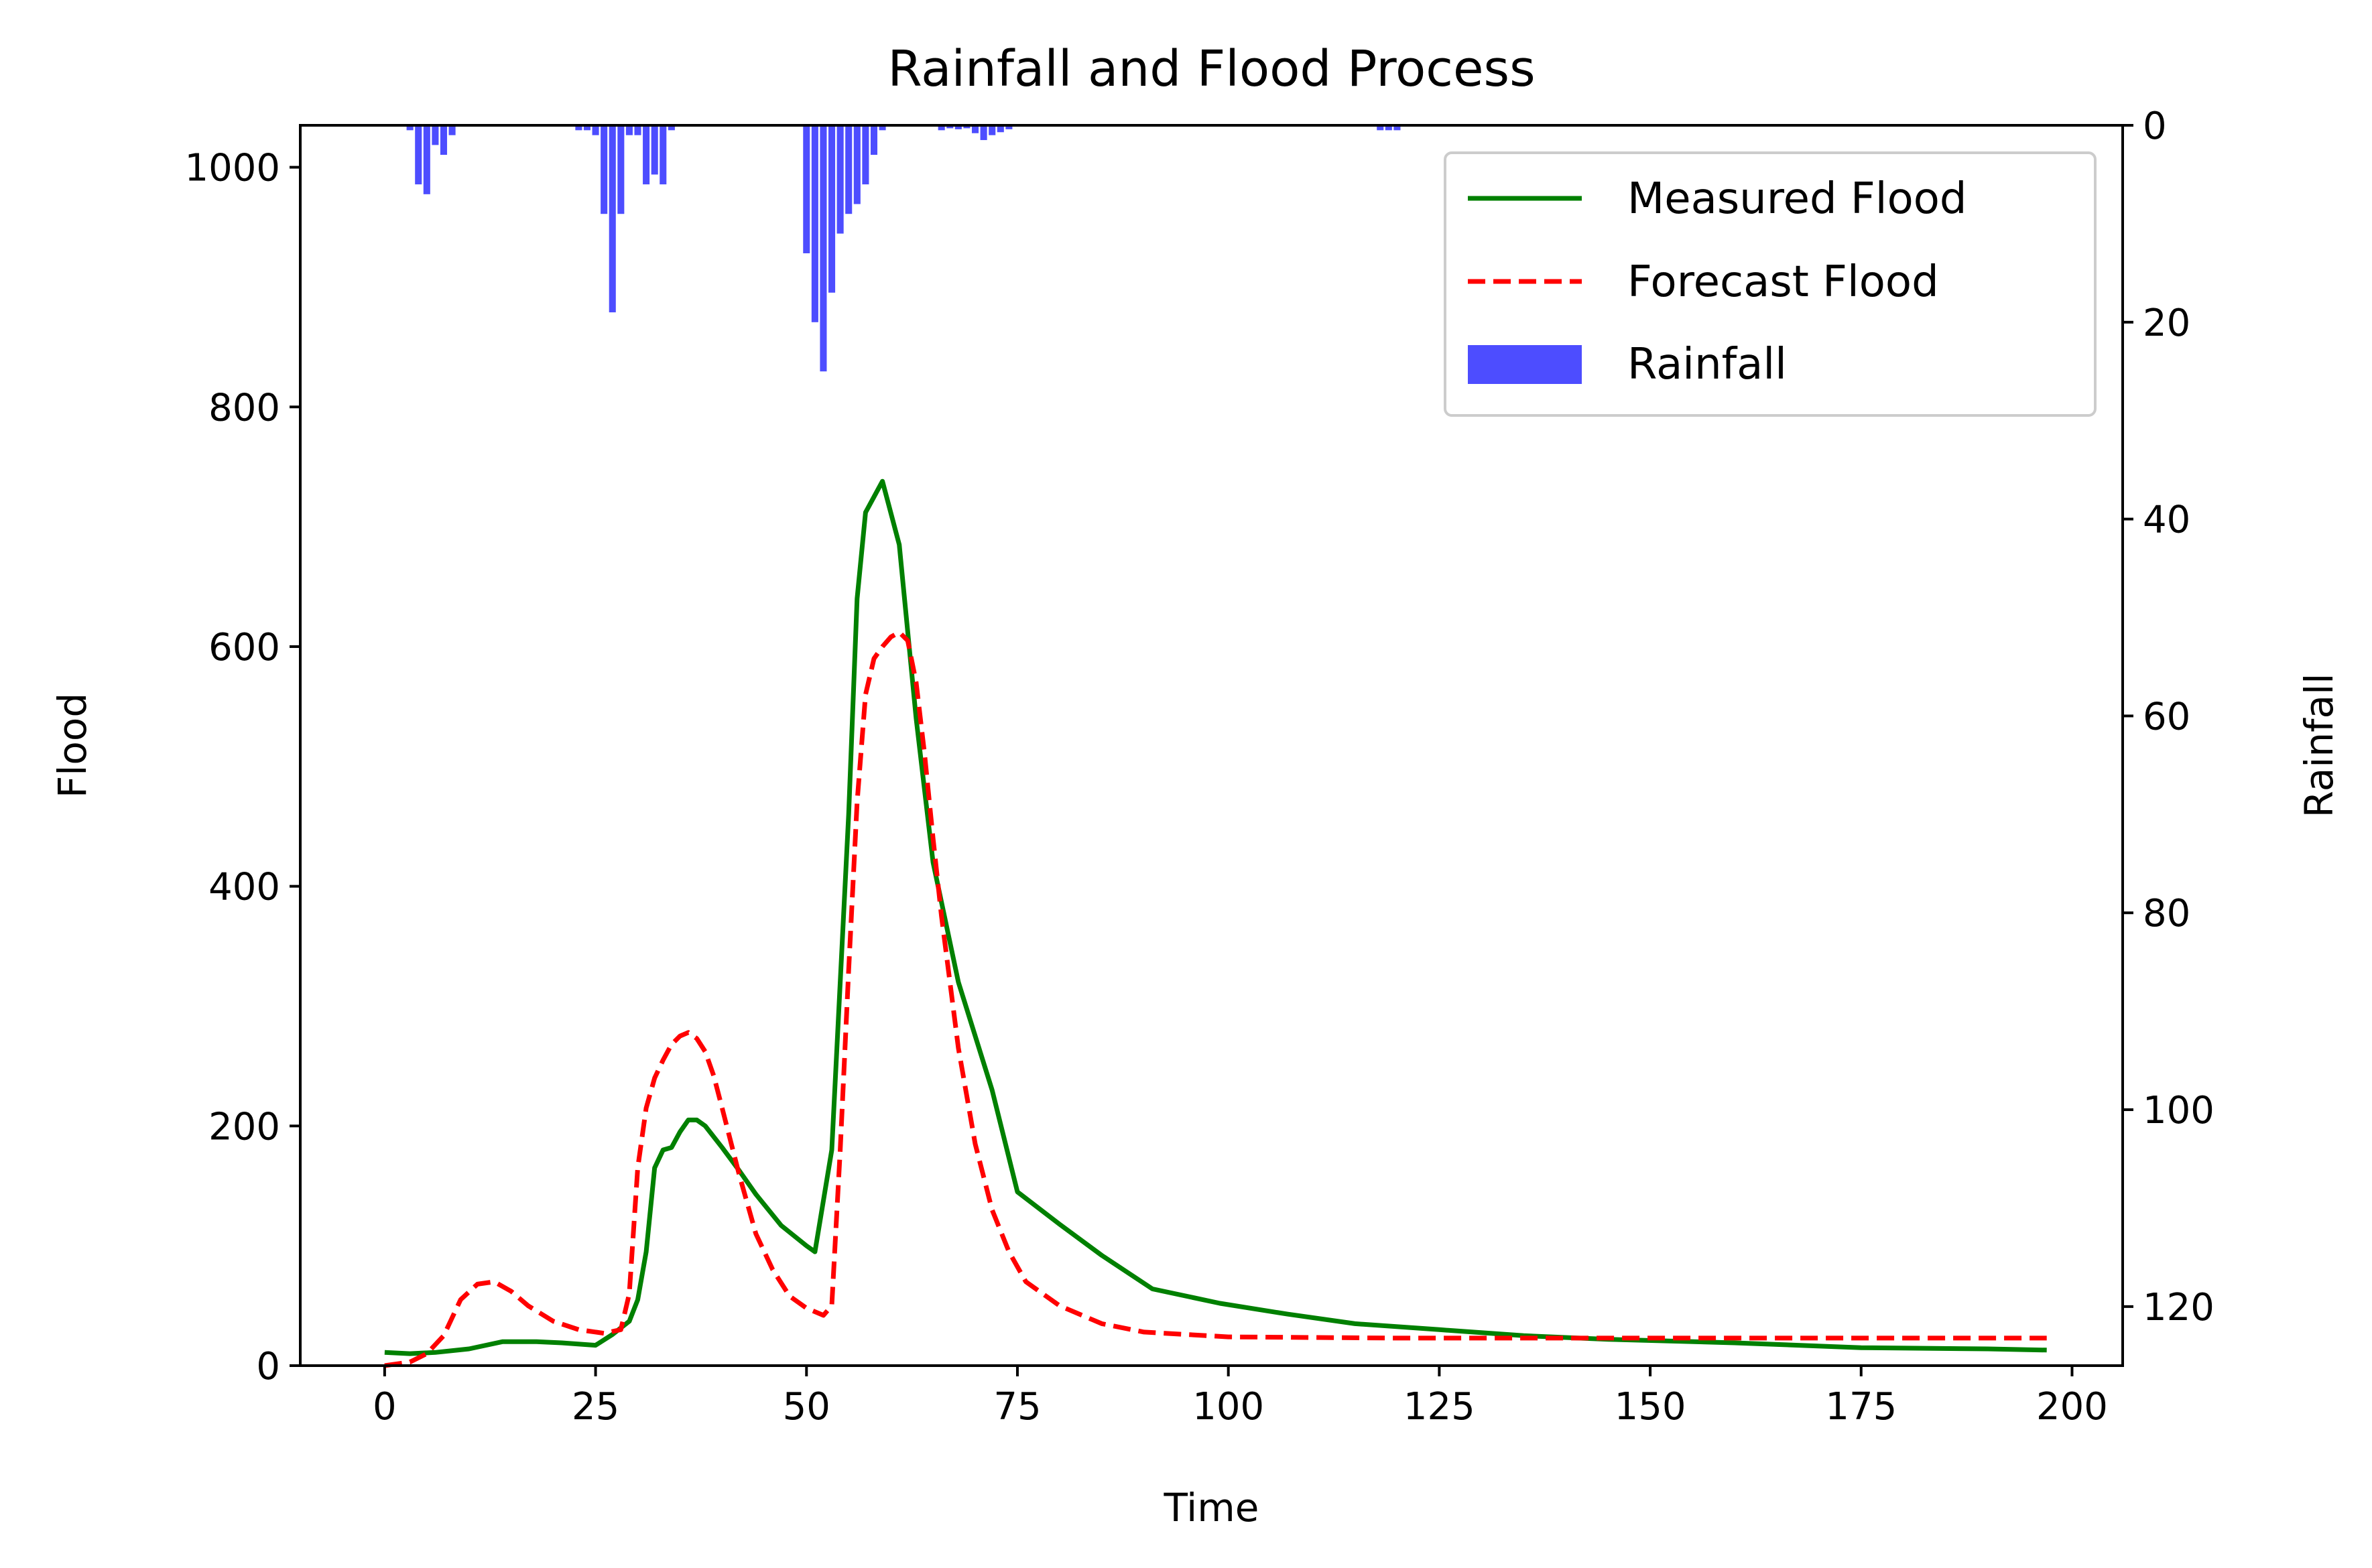 This screenshot has width=2372, height=1568. Describe the element at coordinates (242, 767) in the screenshot. I see `y-axis-ticks: 0 200 400 600 800 1000` at that location.